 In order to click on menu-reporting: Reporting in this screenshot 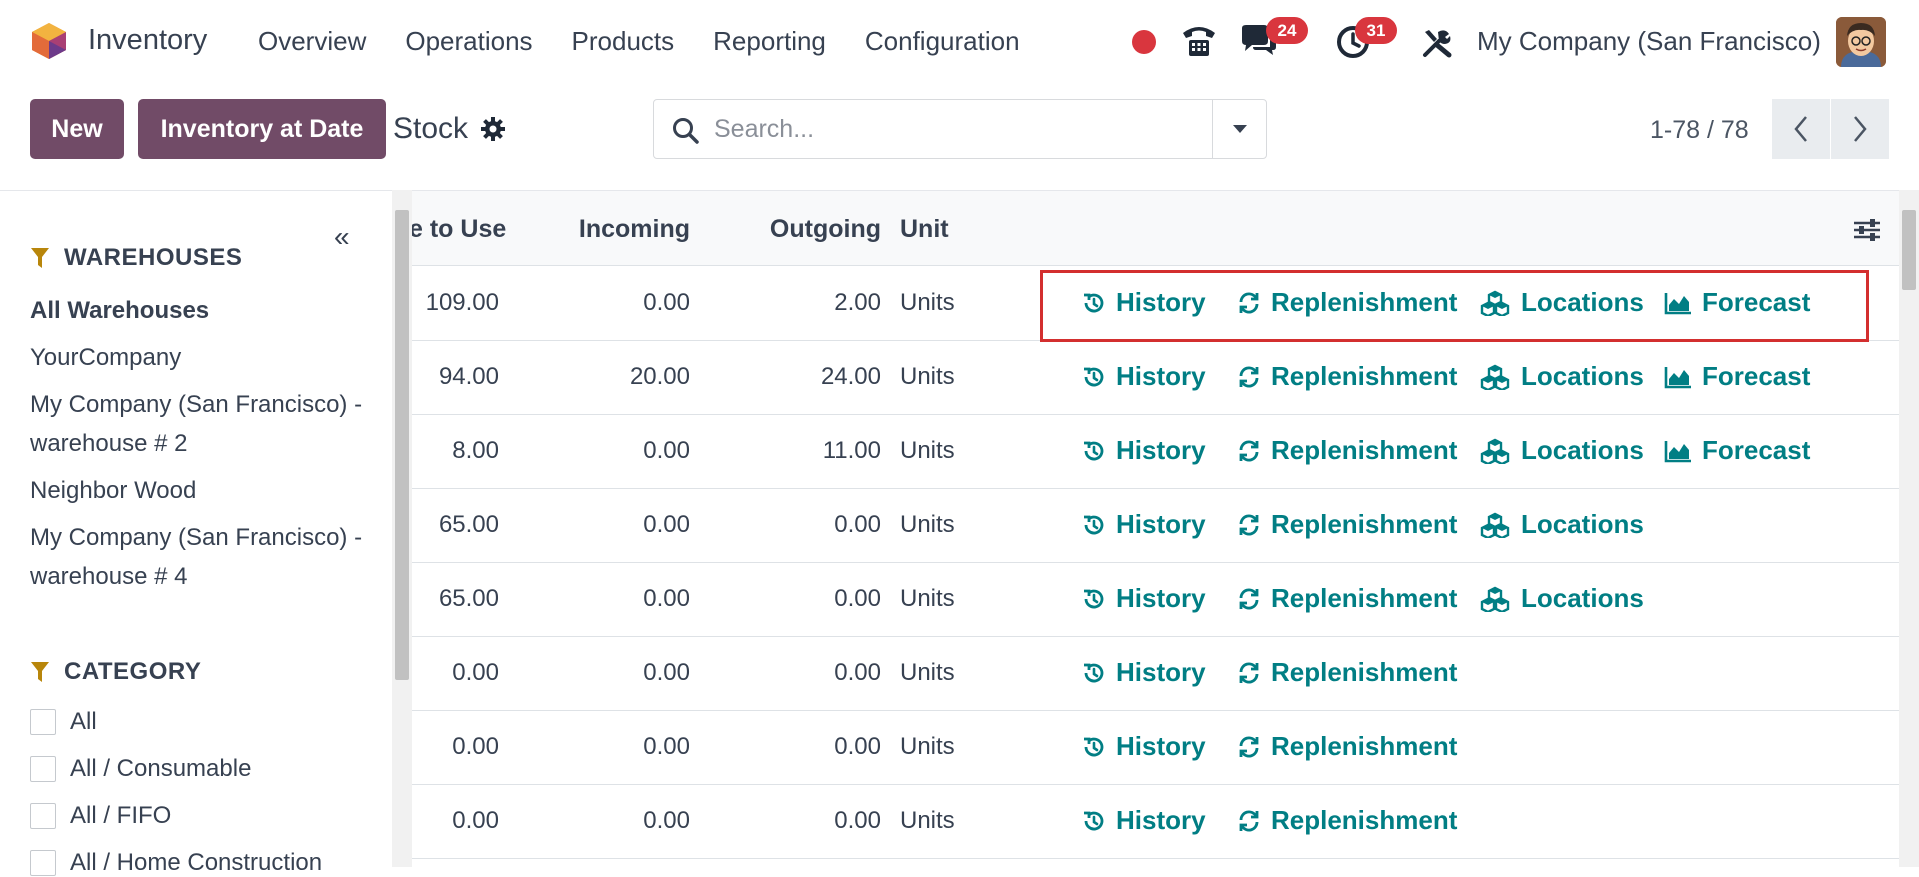, I will do `click(769, 41)`.